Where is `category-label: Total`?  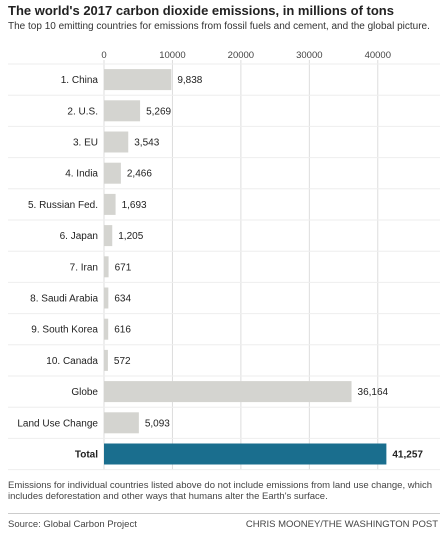
category-label: Total is located at coordinates (86, 455).